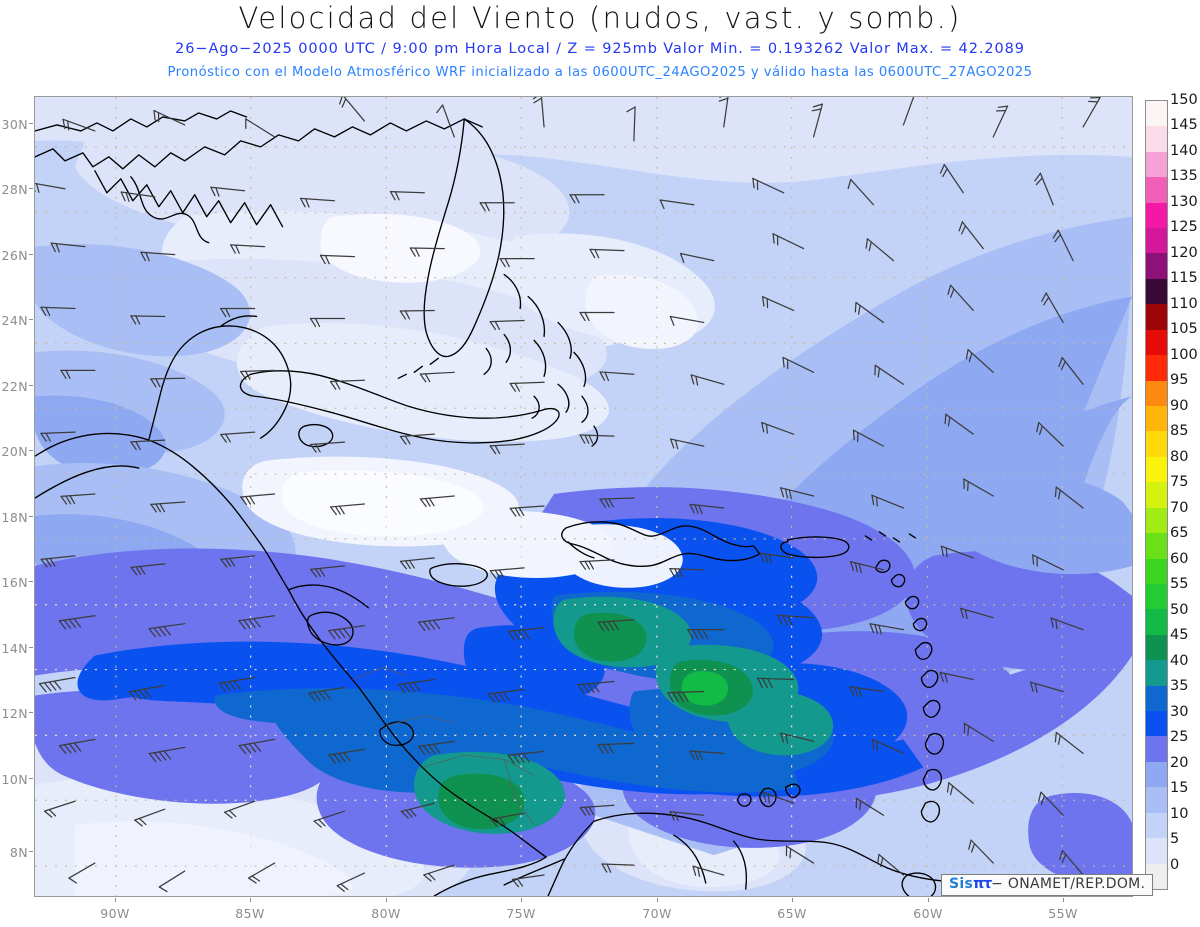  I want to click on colorbar-label-30: 30, so click(1179, 711).